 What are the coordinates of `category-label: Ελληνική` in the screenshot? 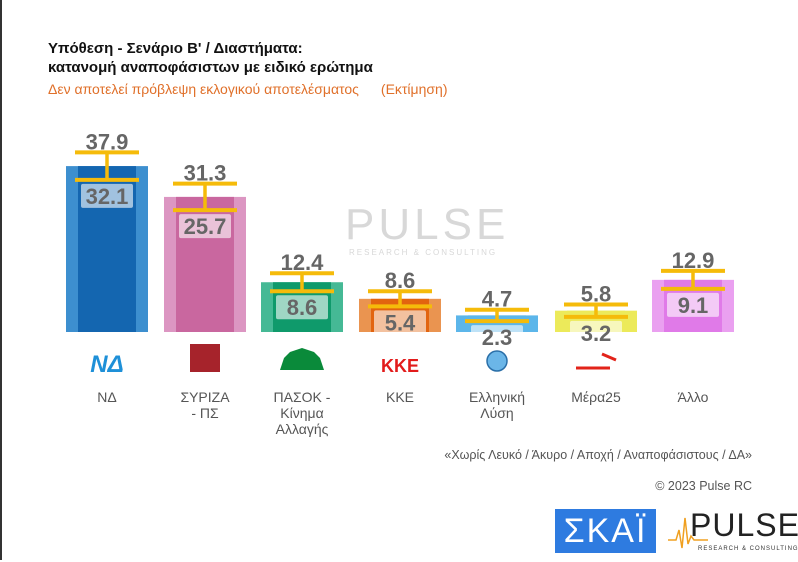 It's located at (497, 397).